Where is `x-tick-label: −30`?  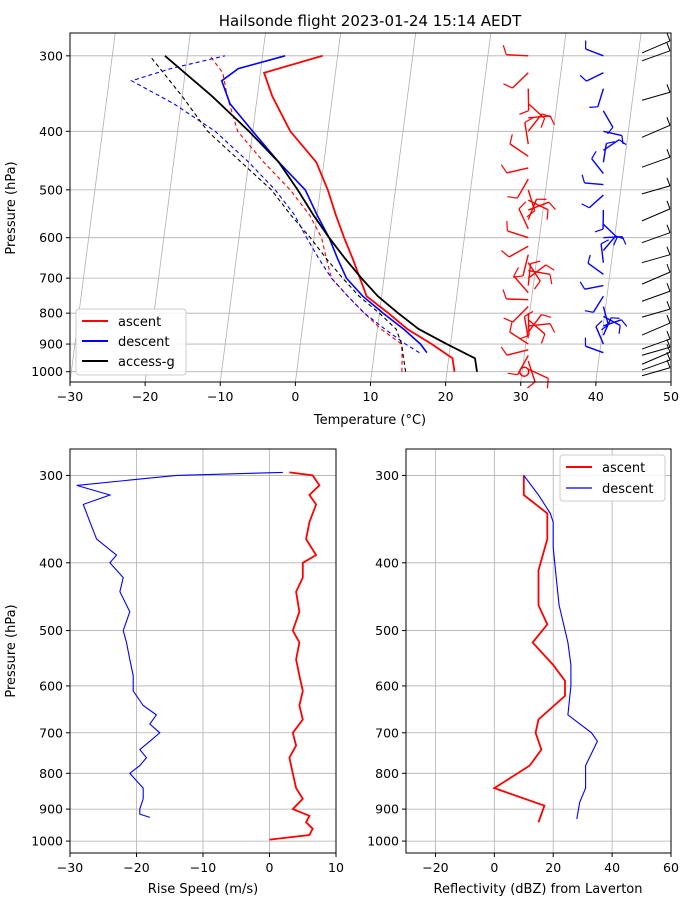
x-tick-label: −30 is located at coordinates (70, 867).